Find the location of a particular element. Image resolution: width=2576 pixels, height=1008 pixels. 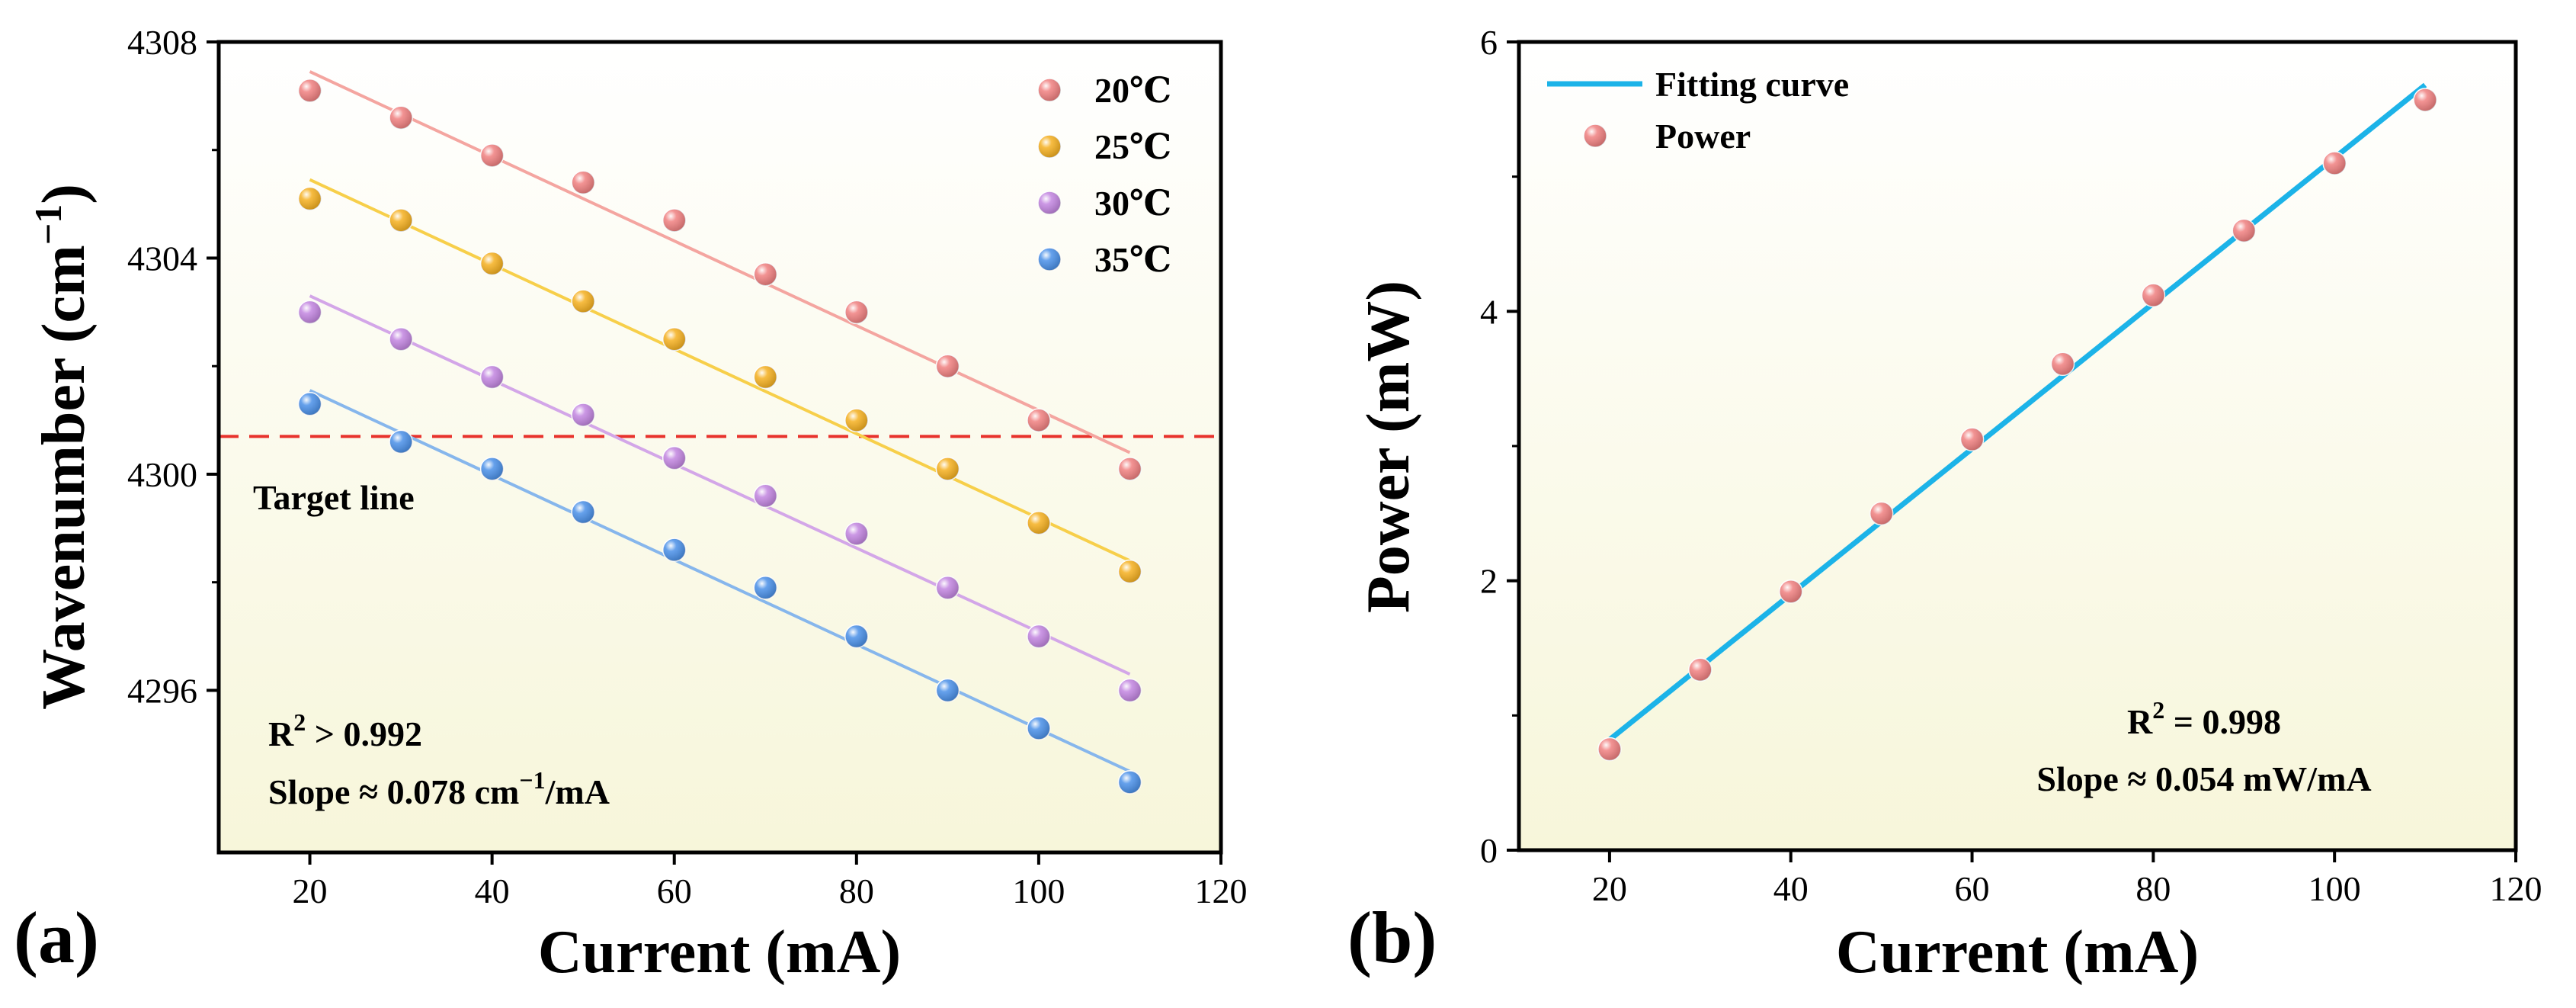

y-tick-label: 4 is located at coordinates (1489, 311).